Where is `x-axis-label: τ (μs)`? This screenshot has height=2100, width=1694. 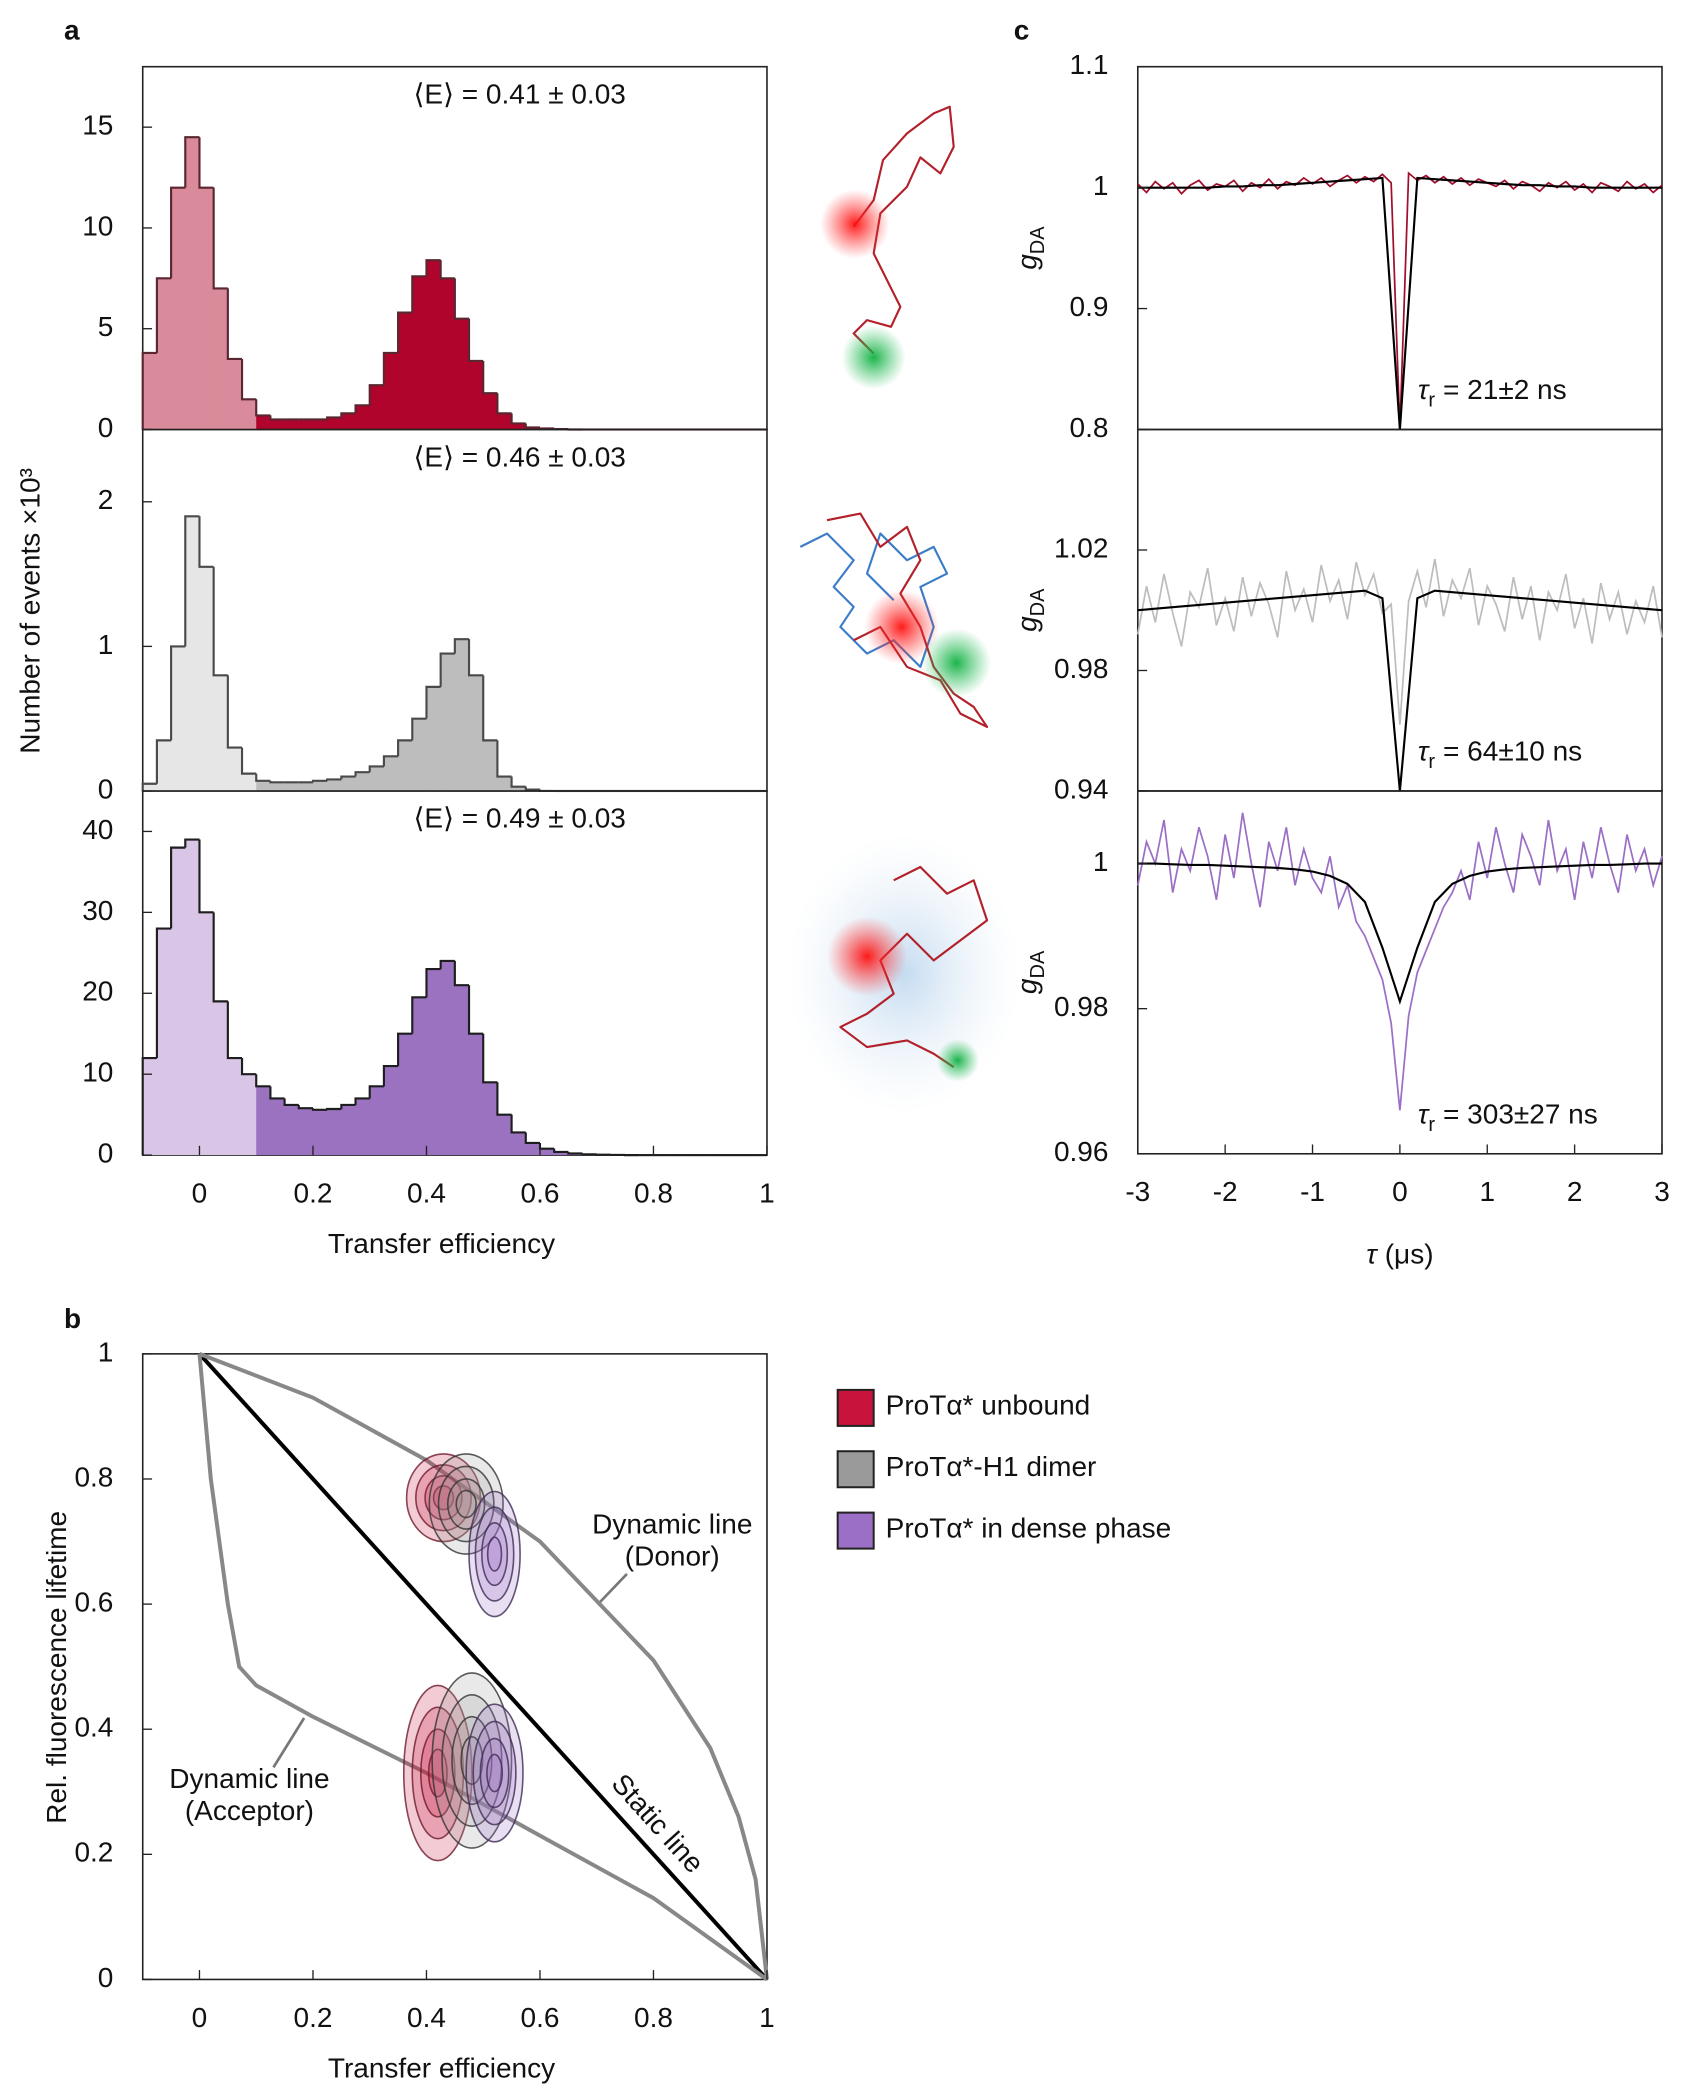 x-axis-label: τ (μs) is located at coordinates (1399, 1254).